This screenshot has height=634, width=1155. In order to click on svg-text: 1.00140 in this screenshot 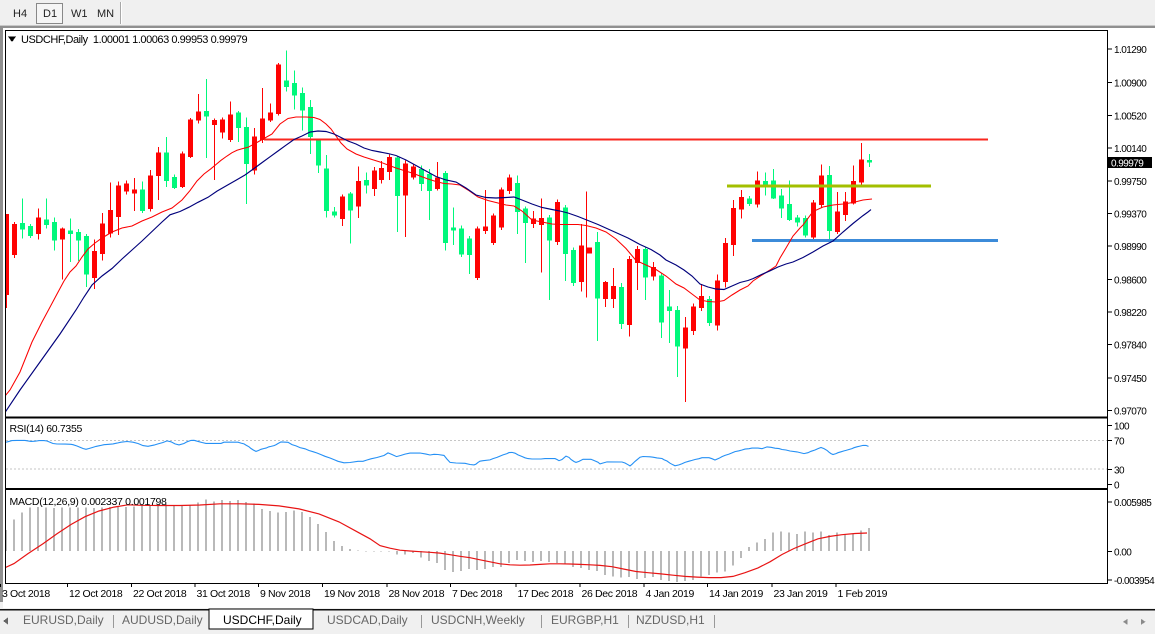, I will do `click(1130, 149)`.